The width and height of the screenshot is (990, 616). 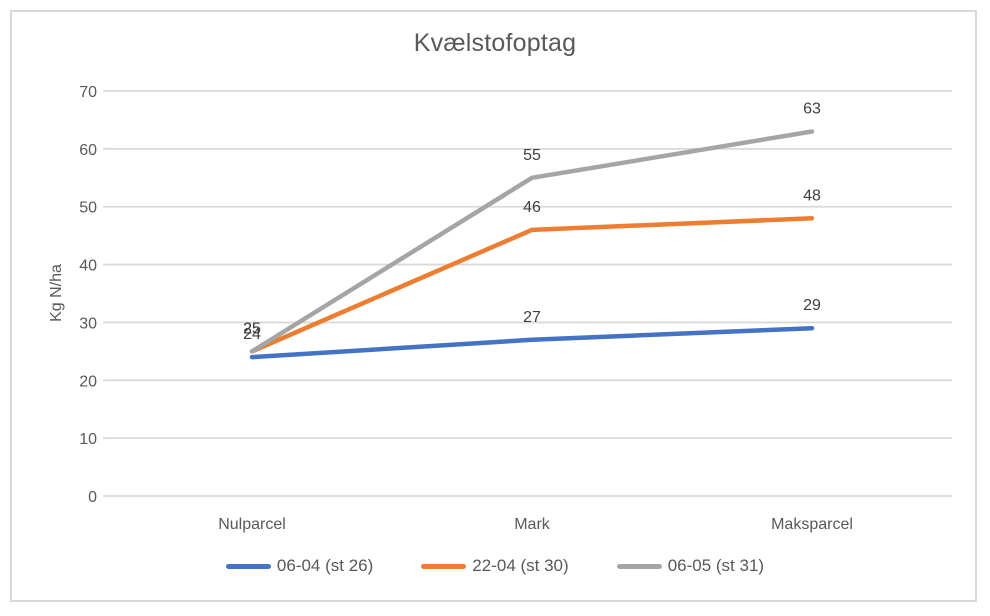 What do you see at coordinates (88, 92) in the screenshot?
I see `y-tick-label-70: 70` at bounding box center [88, 92].